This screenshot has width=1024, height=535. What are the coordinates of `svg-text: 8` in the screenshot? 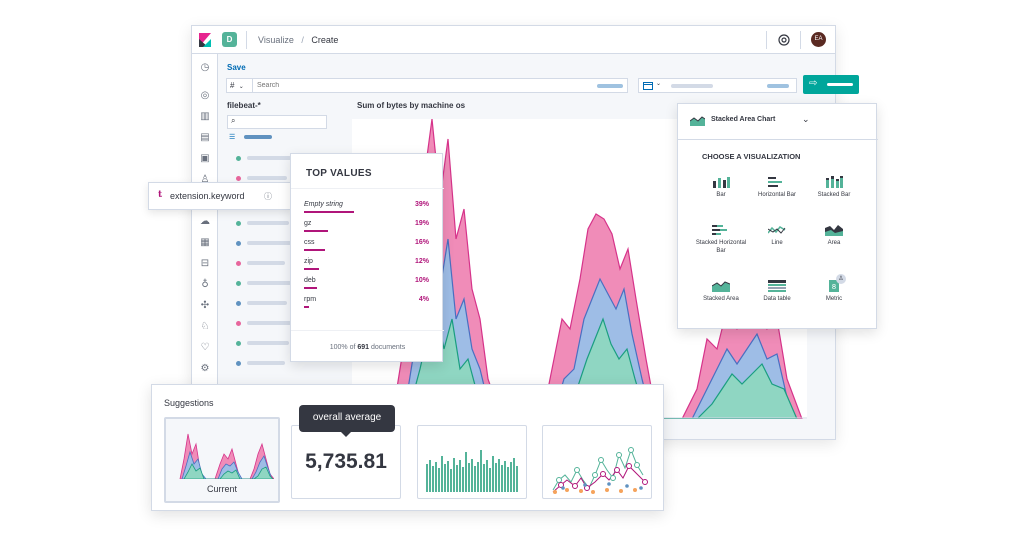 It's located at (834, 287).